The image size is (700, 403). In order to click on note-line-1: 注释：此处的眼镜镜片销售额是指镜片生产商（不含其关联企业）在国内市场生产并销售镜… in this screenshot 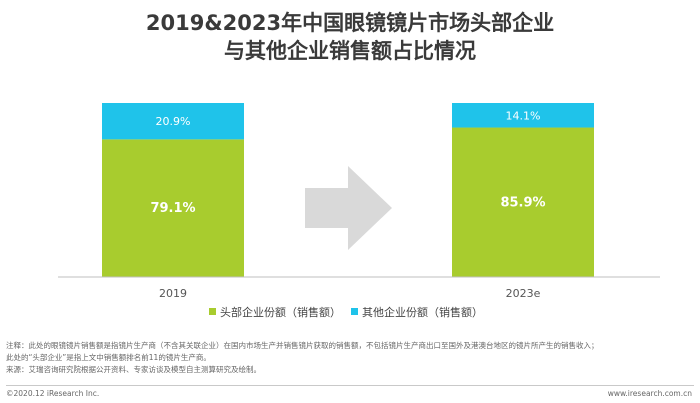, I will do `click(302, 345)`.